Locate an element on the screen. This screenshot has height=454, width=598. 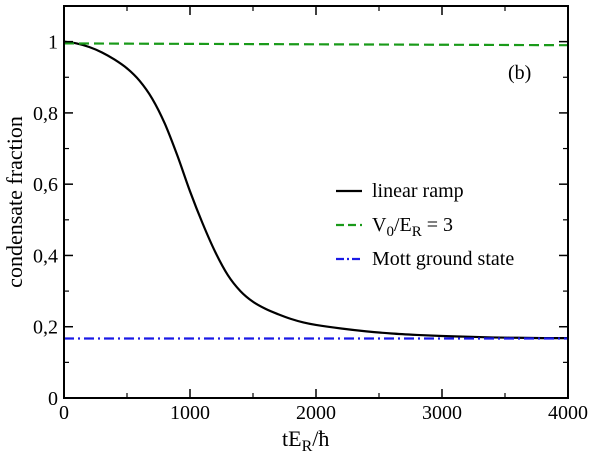
x-axis-title-tail: /ħ is located at coordinates (320, 438).